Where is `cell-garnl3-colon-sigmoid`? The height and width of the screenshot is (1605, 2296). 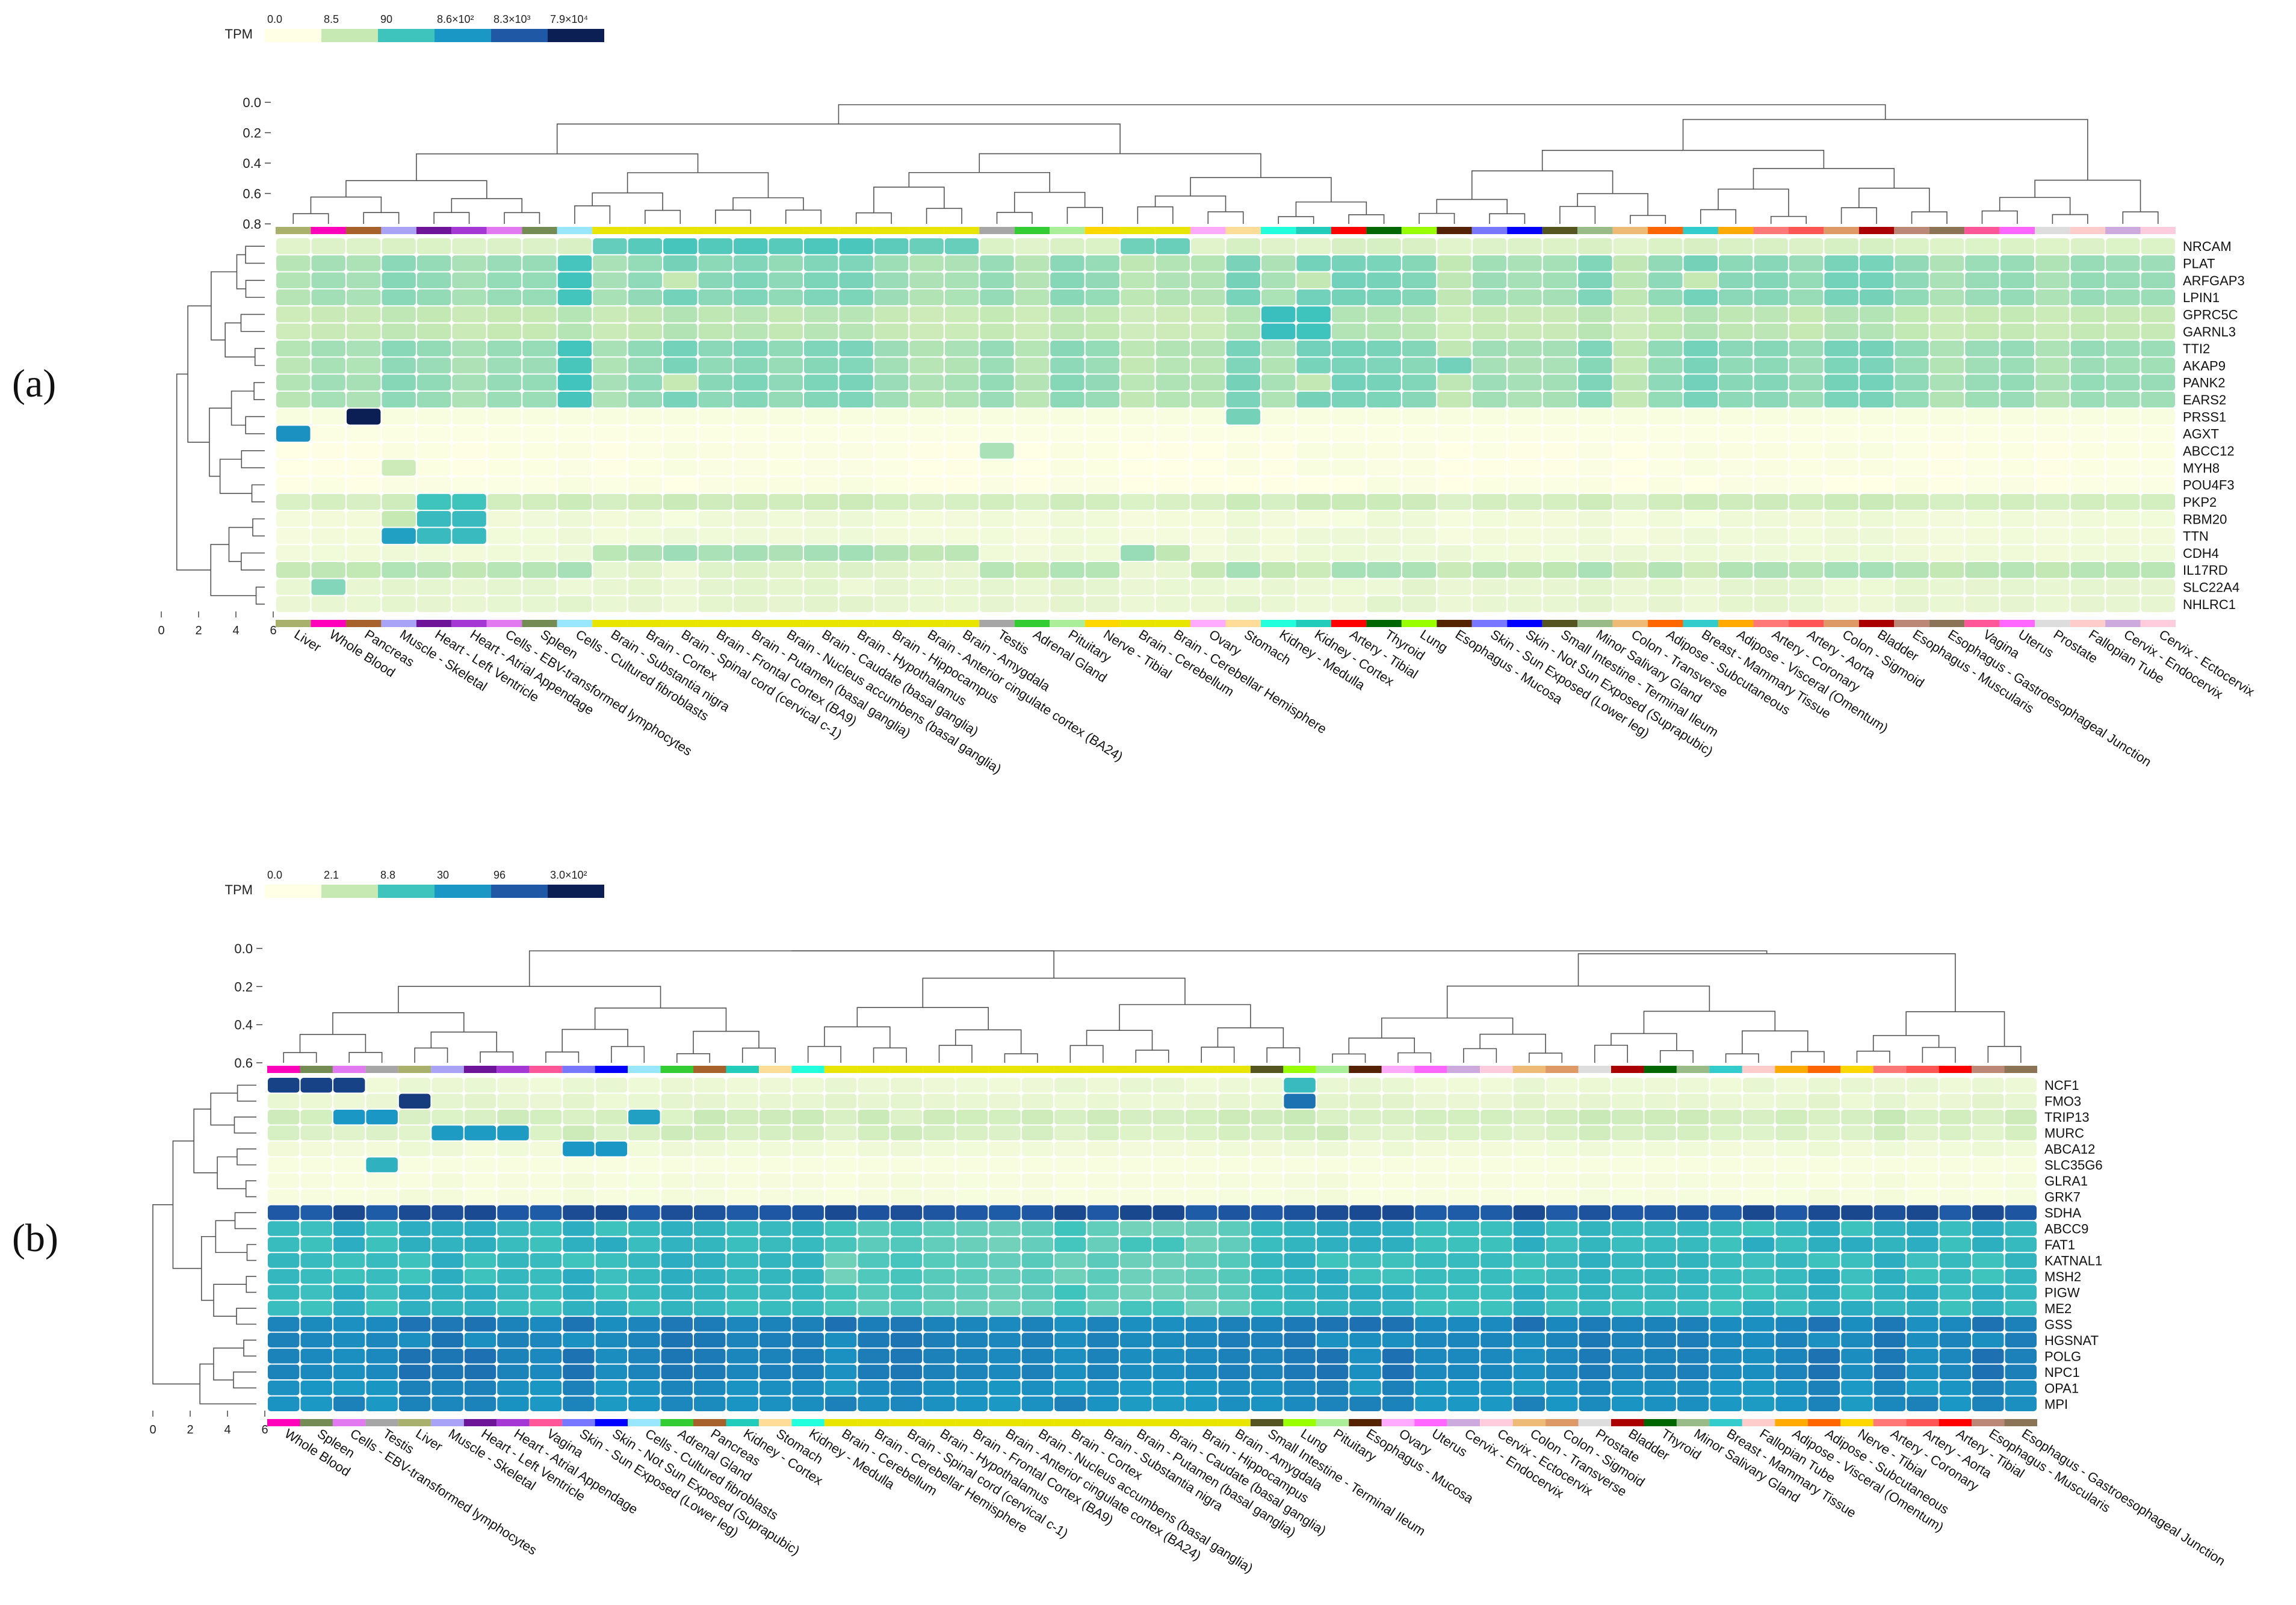 cell-garnl3-colon-sigmoid is located at coordinates (1841, 331).